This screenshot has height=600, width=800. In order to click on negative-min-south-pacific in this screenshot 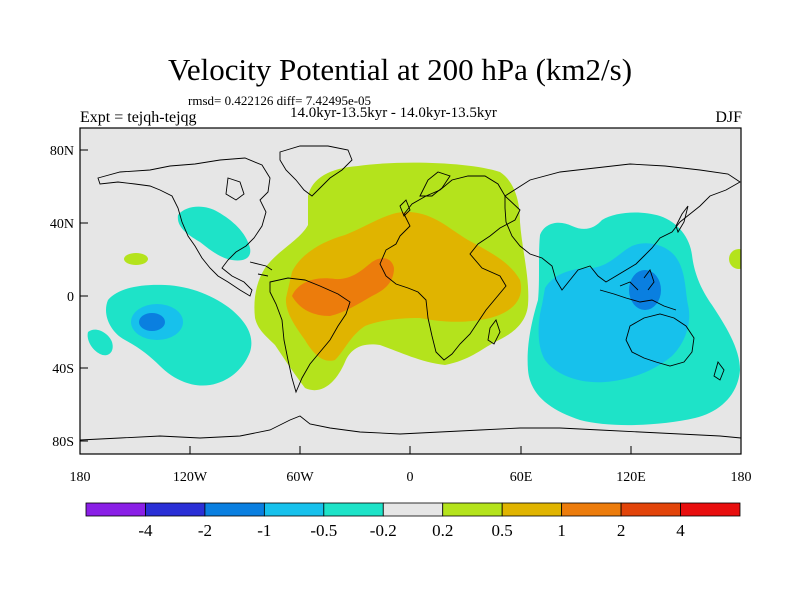, I will do `click(152, 322)`.